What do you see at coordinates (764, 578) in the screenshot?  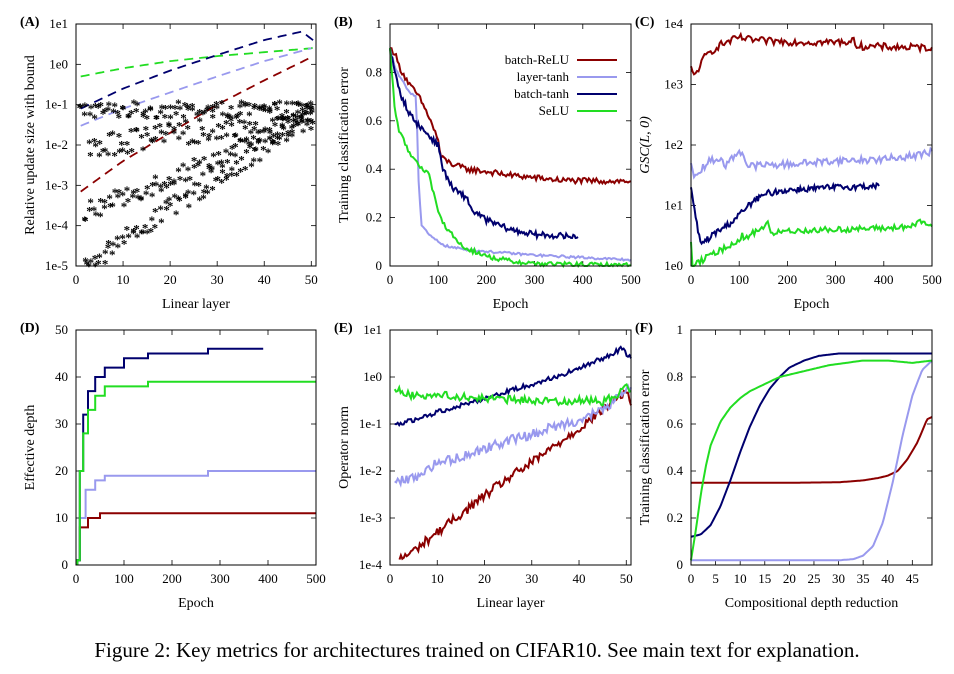 I see `x-tick-label: 15` at bounding box center [764, 578].